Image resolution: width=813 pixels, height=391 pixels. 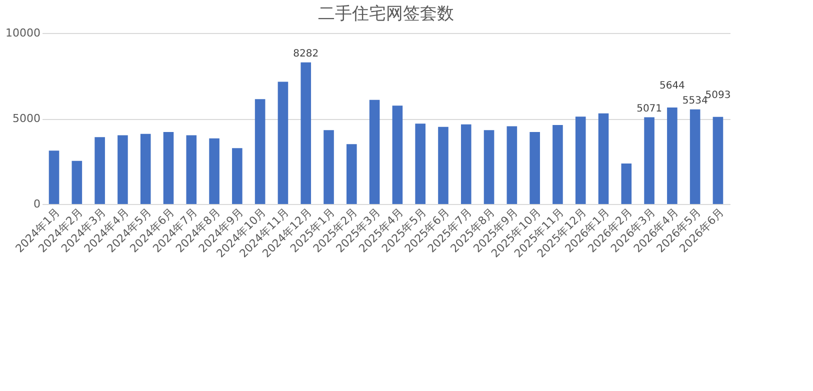 I want to click on data-label: 5534, so click(x=695, y=100).